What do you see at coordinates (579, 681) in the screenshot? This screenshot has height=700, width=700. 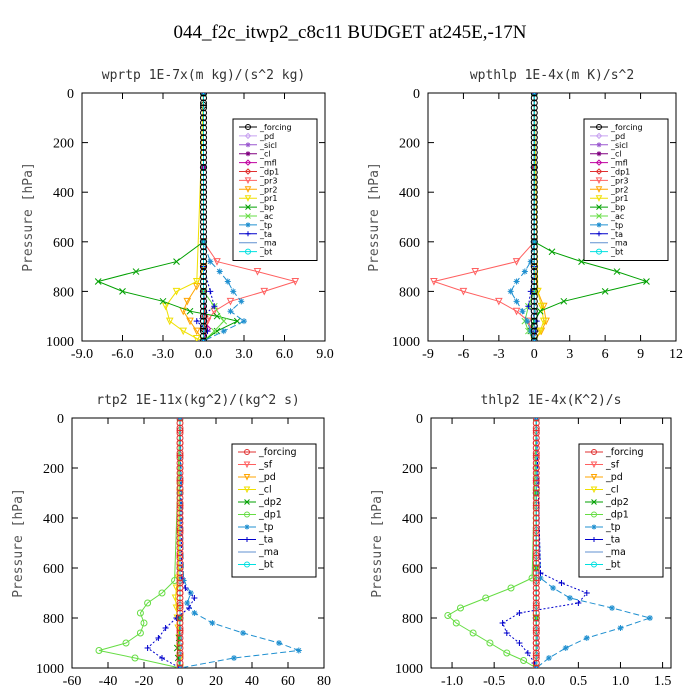 I see `x-tick-label: 0.5` at bounding box center [579, 681].